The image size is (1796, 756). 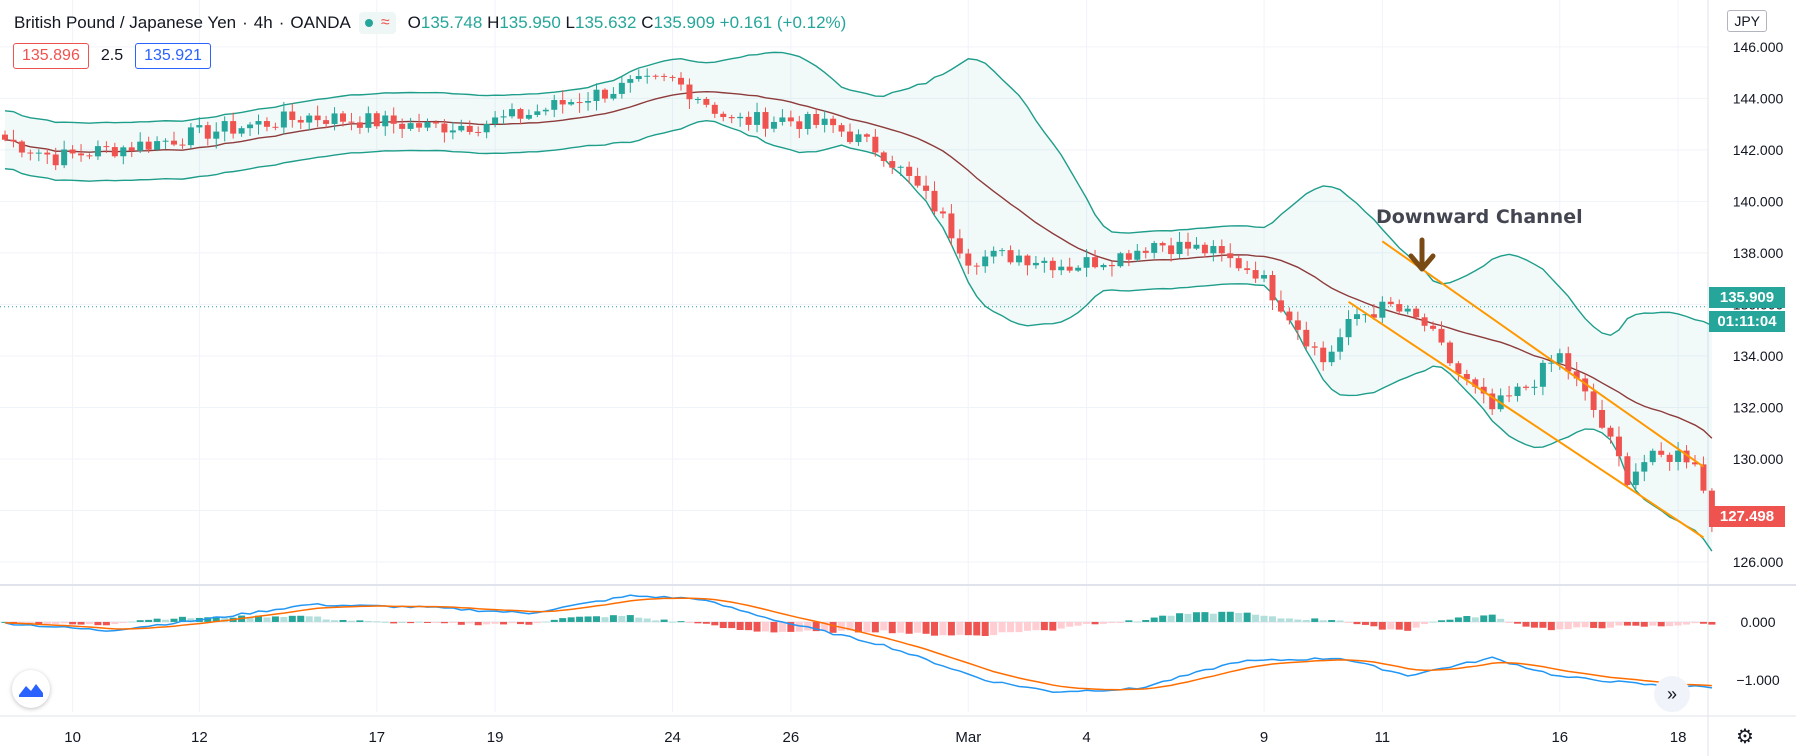 I want to click on time-axis: 10 12 17 19 24 26 Mar 4 9 11 16 18, so click(x=875, y=737).